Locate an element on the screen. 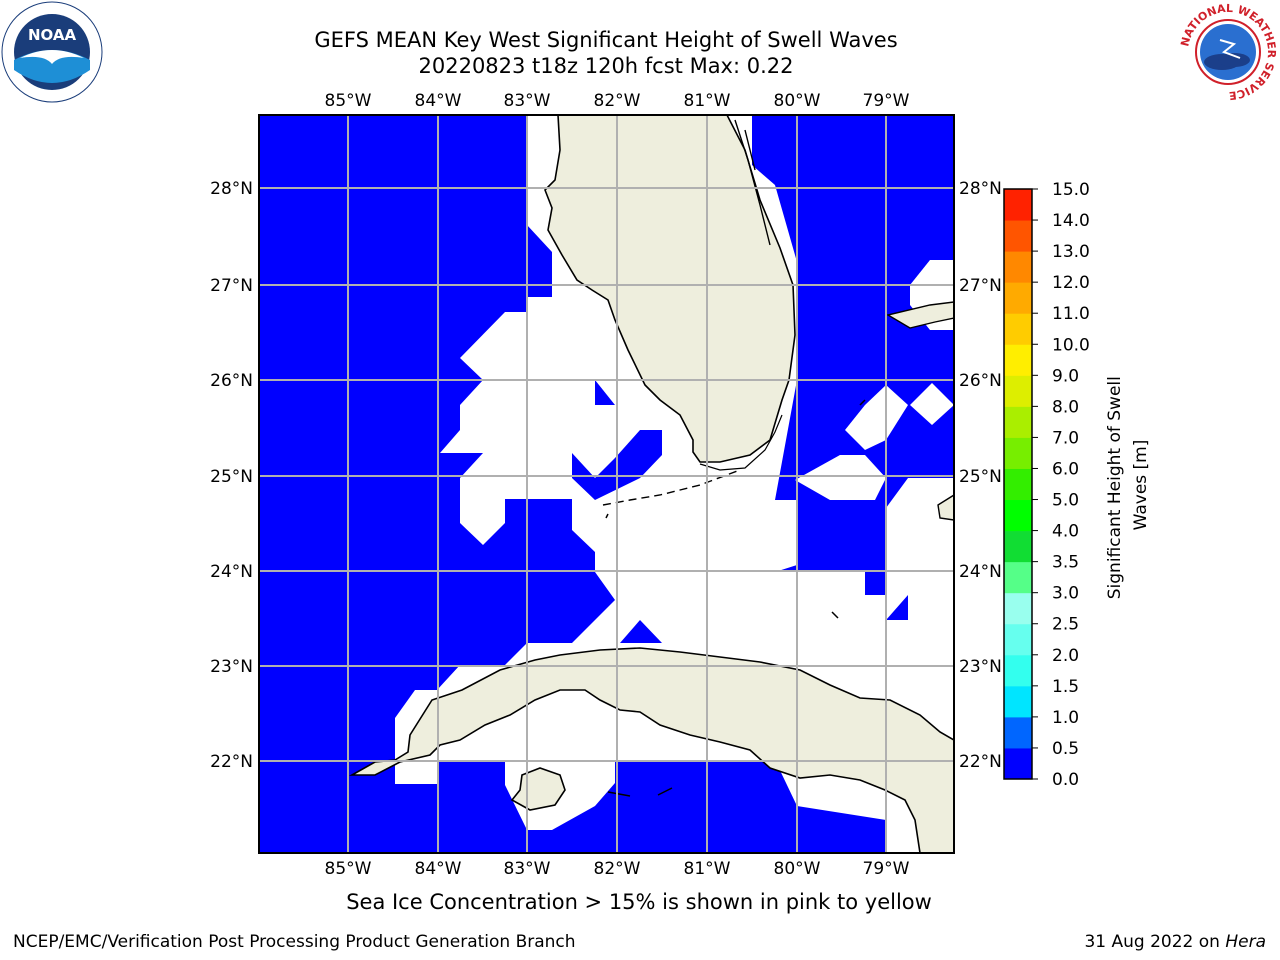  colorbar-tick-label: 15.0 is located at coordinates (1071, 190).